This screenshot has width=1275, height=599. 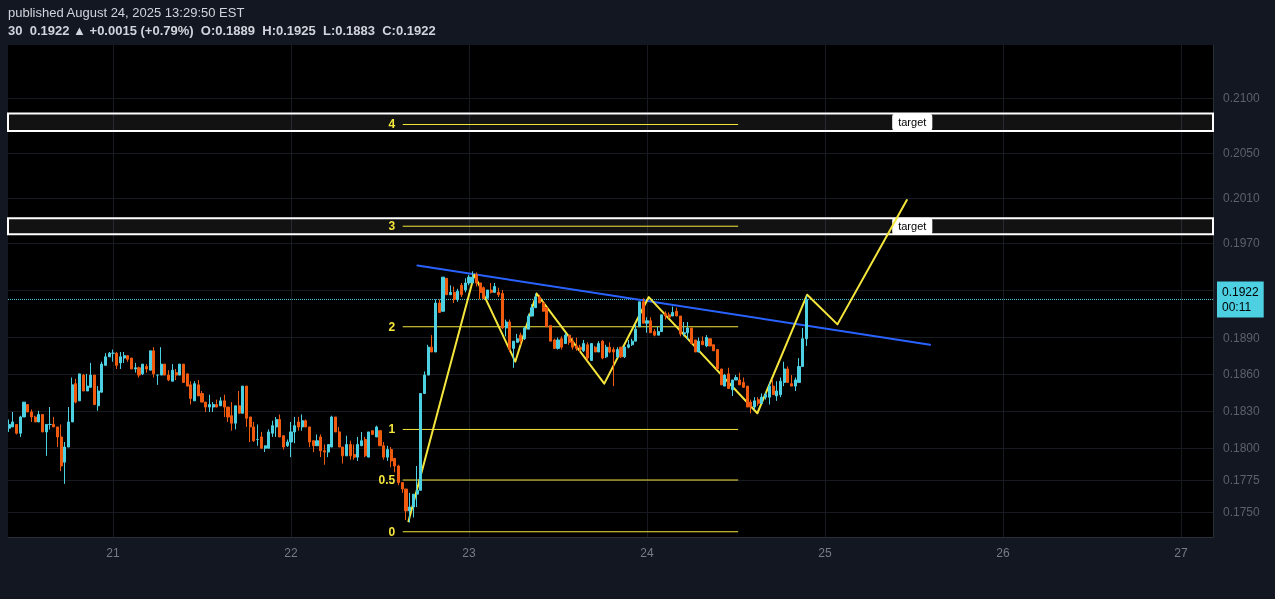 What do you see at coordinates (126, 12) in the screenshot?
I see `text: published August 24, 2025 13:29:50 EST` at bounding box center [126, 12].